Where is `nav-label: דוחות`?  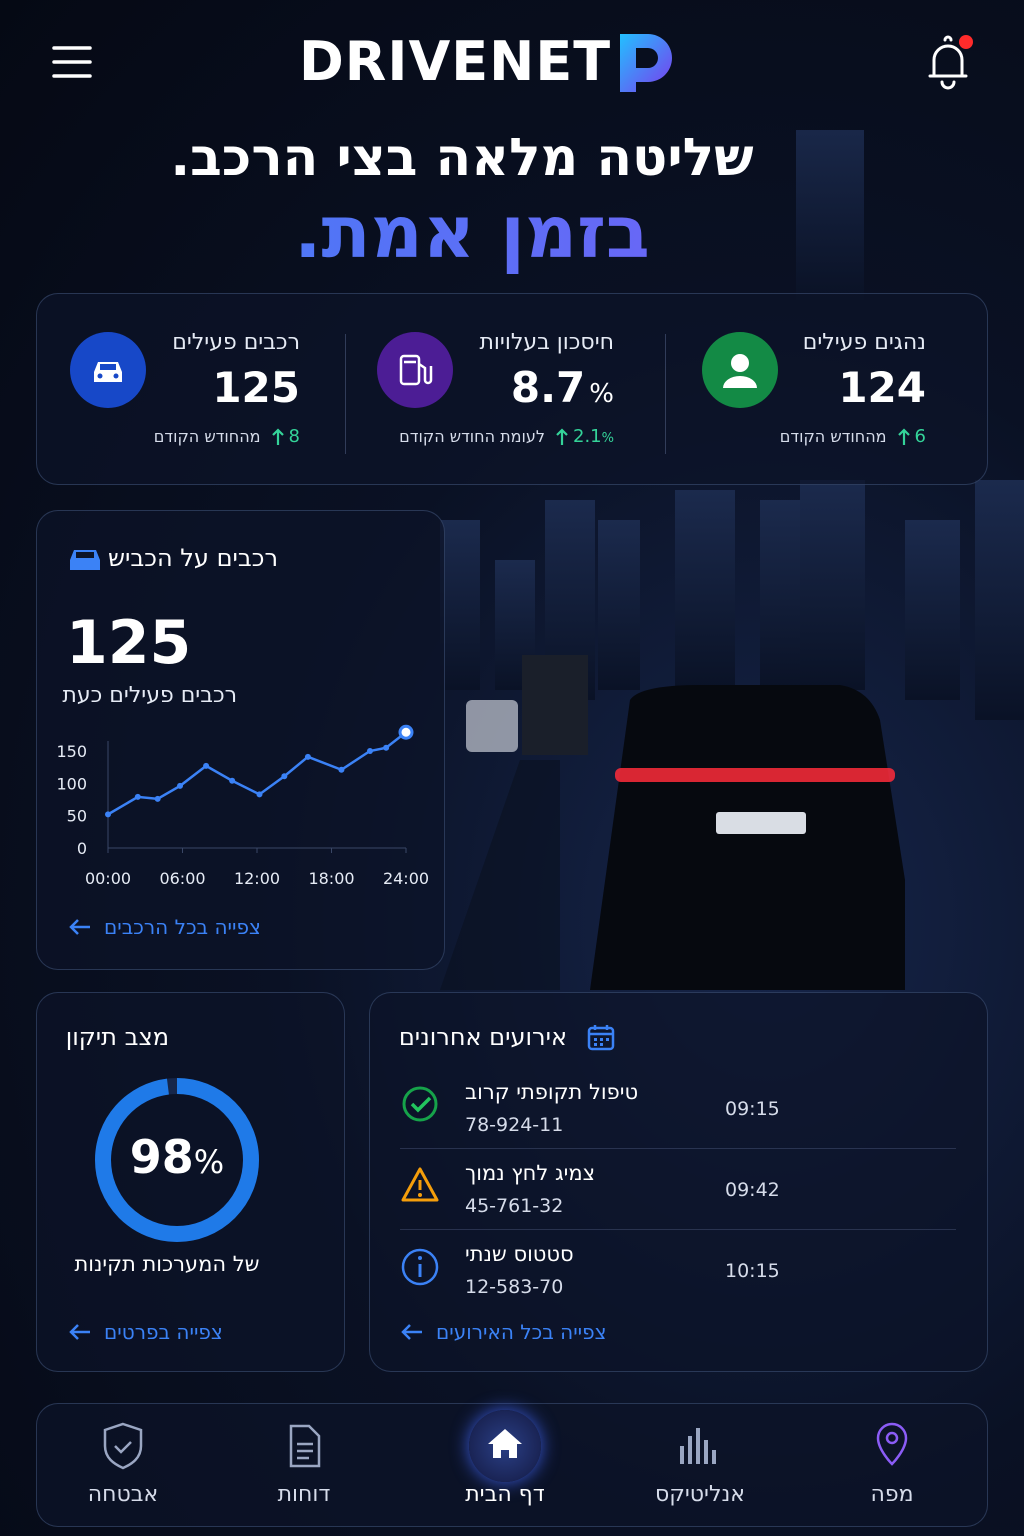 nav-label: דוחות is located at coordinates (304, 1494).